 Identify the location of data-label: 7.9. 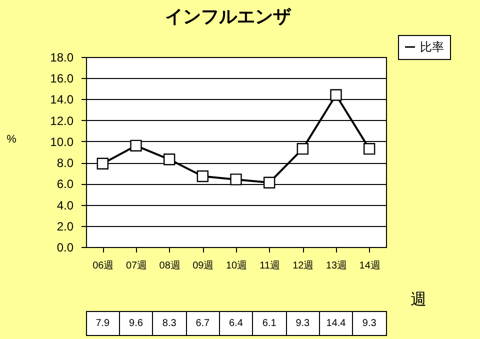
(103, 323).